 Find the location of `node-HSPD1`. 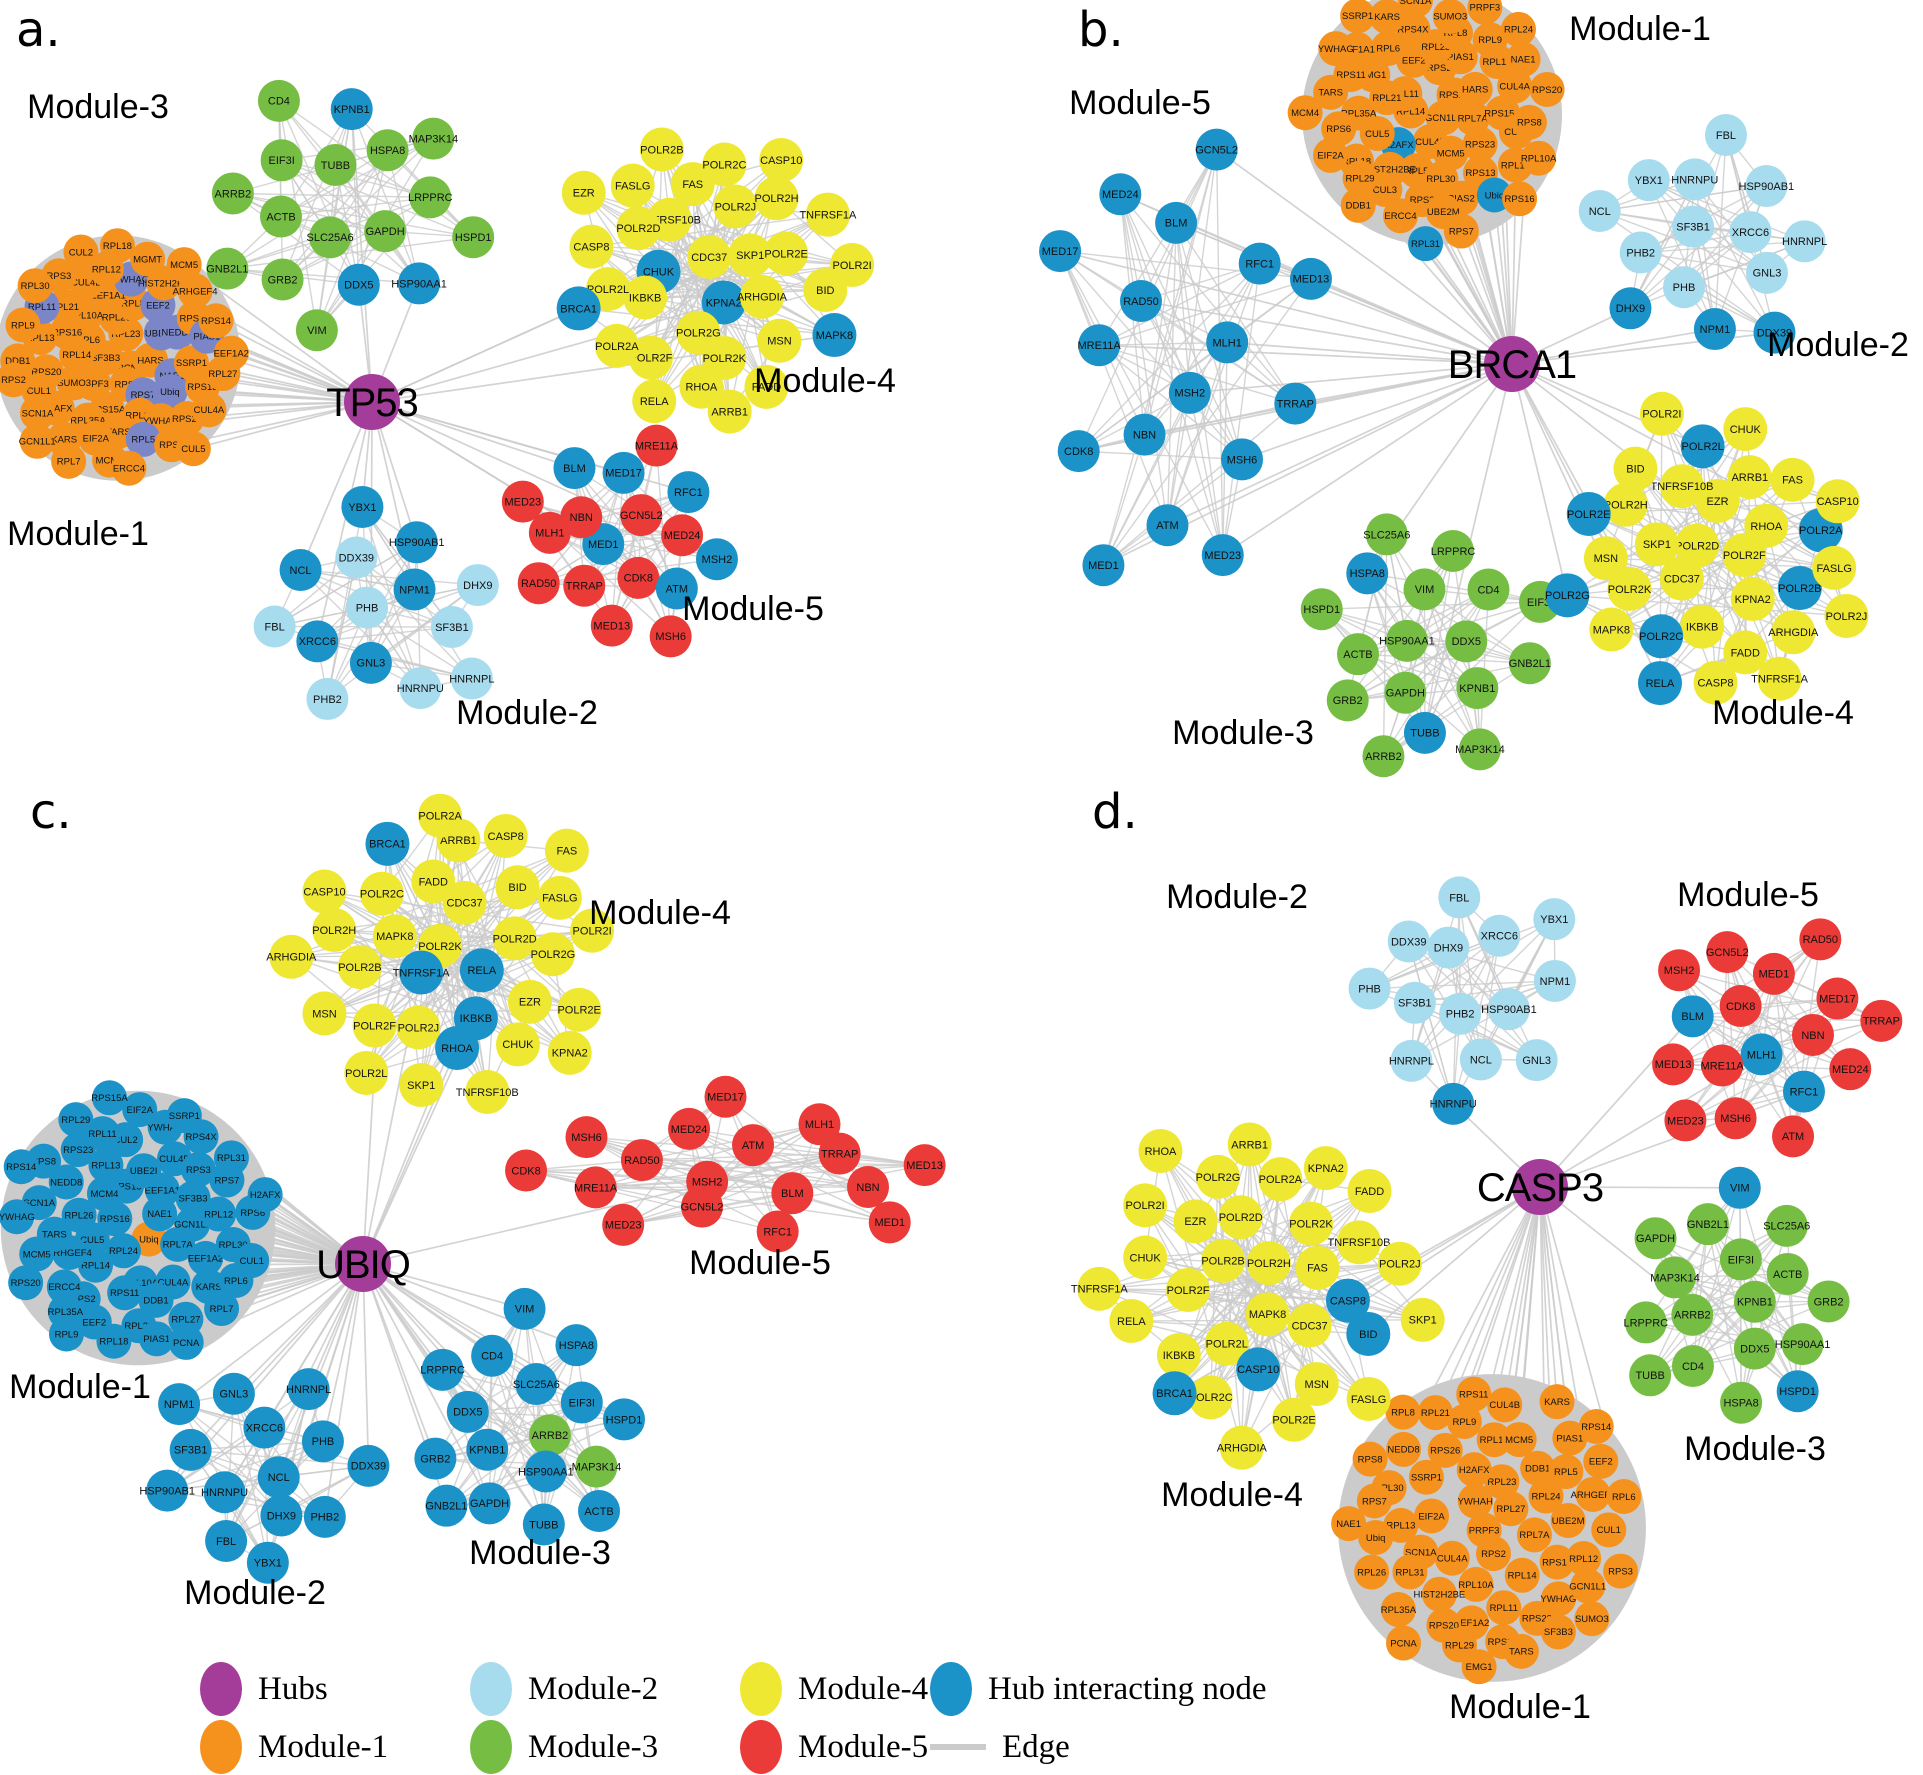

node-HSPD1 is located at coordinates (1797, 1391).